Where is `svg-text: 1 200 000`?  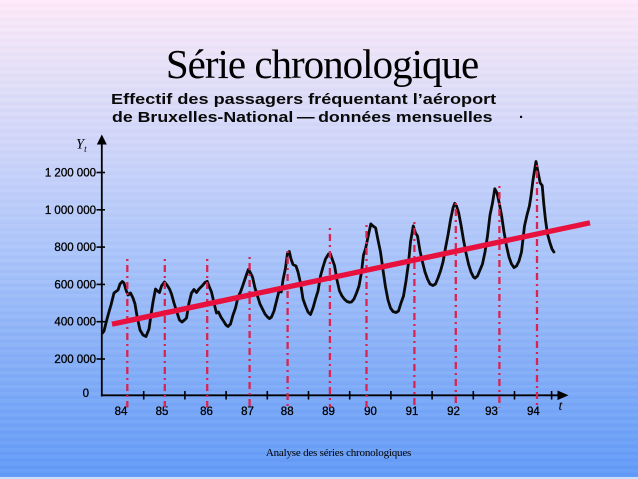
svg-text: 1 200 000 is located at coordinates (70, 174).